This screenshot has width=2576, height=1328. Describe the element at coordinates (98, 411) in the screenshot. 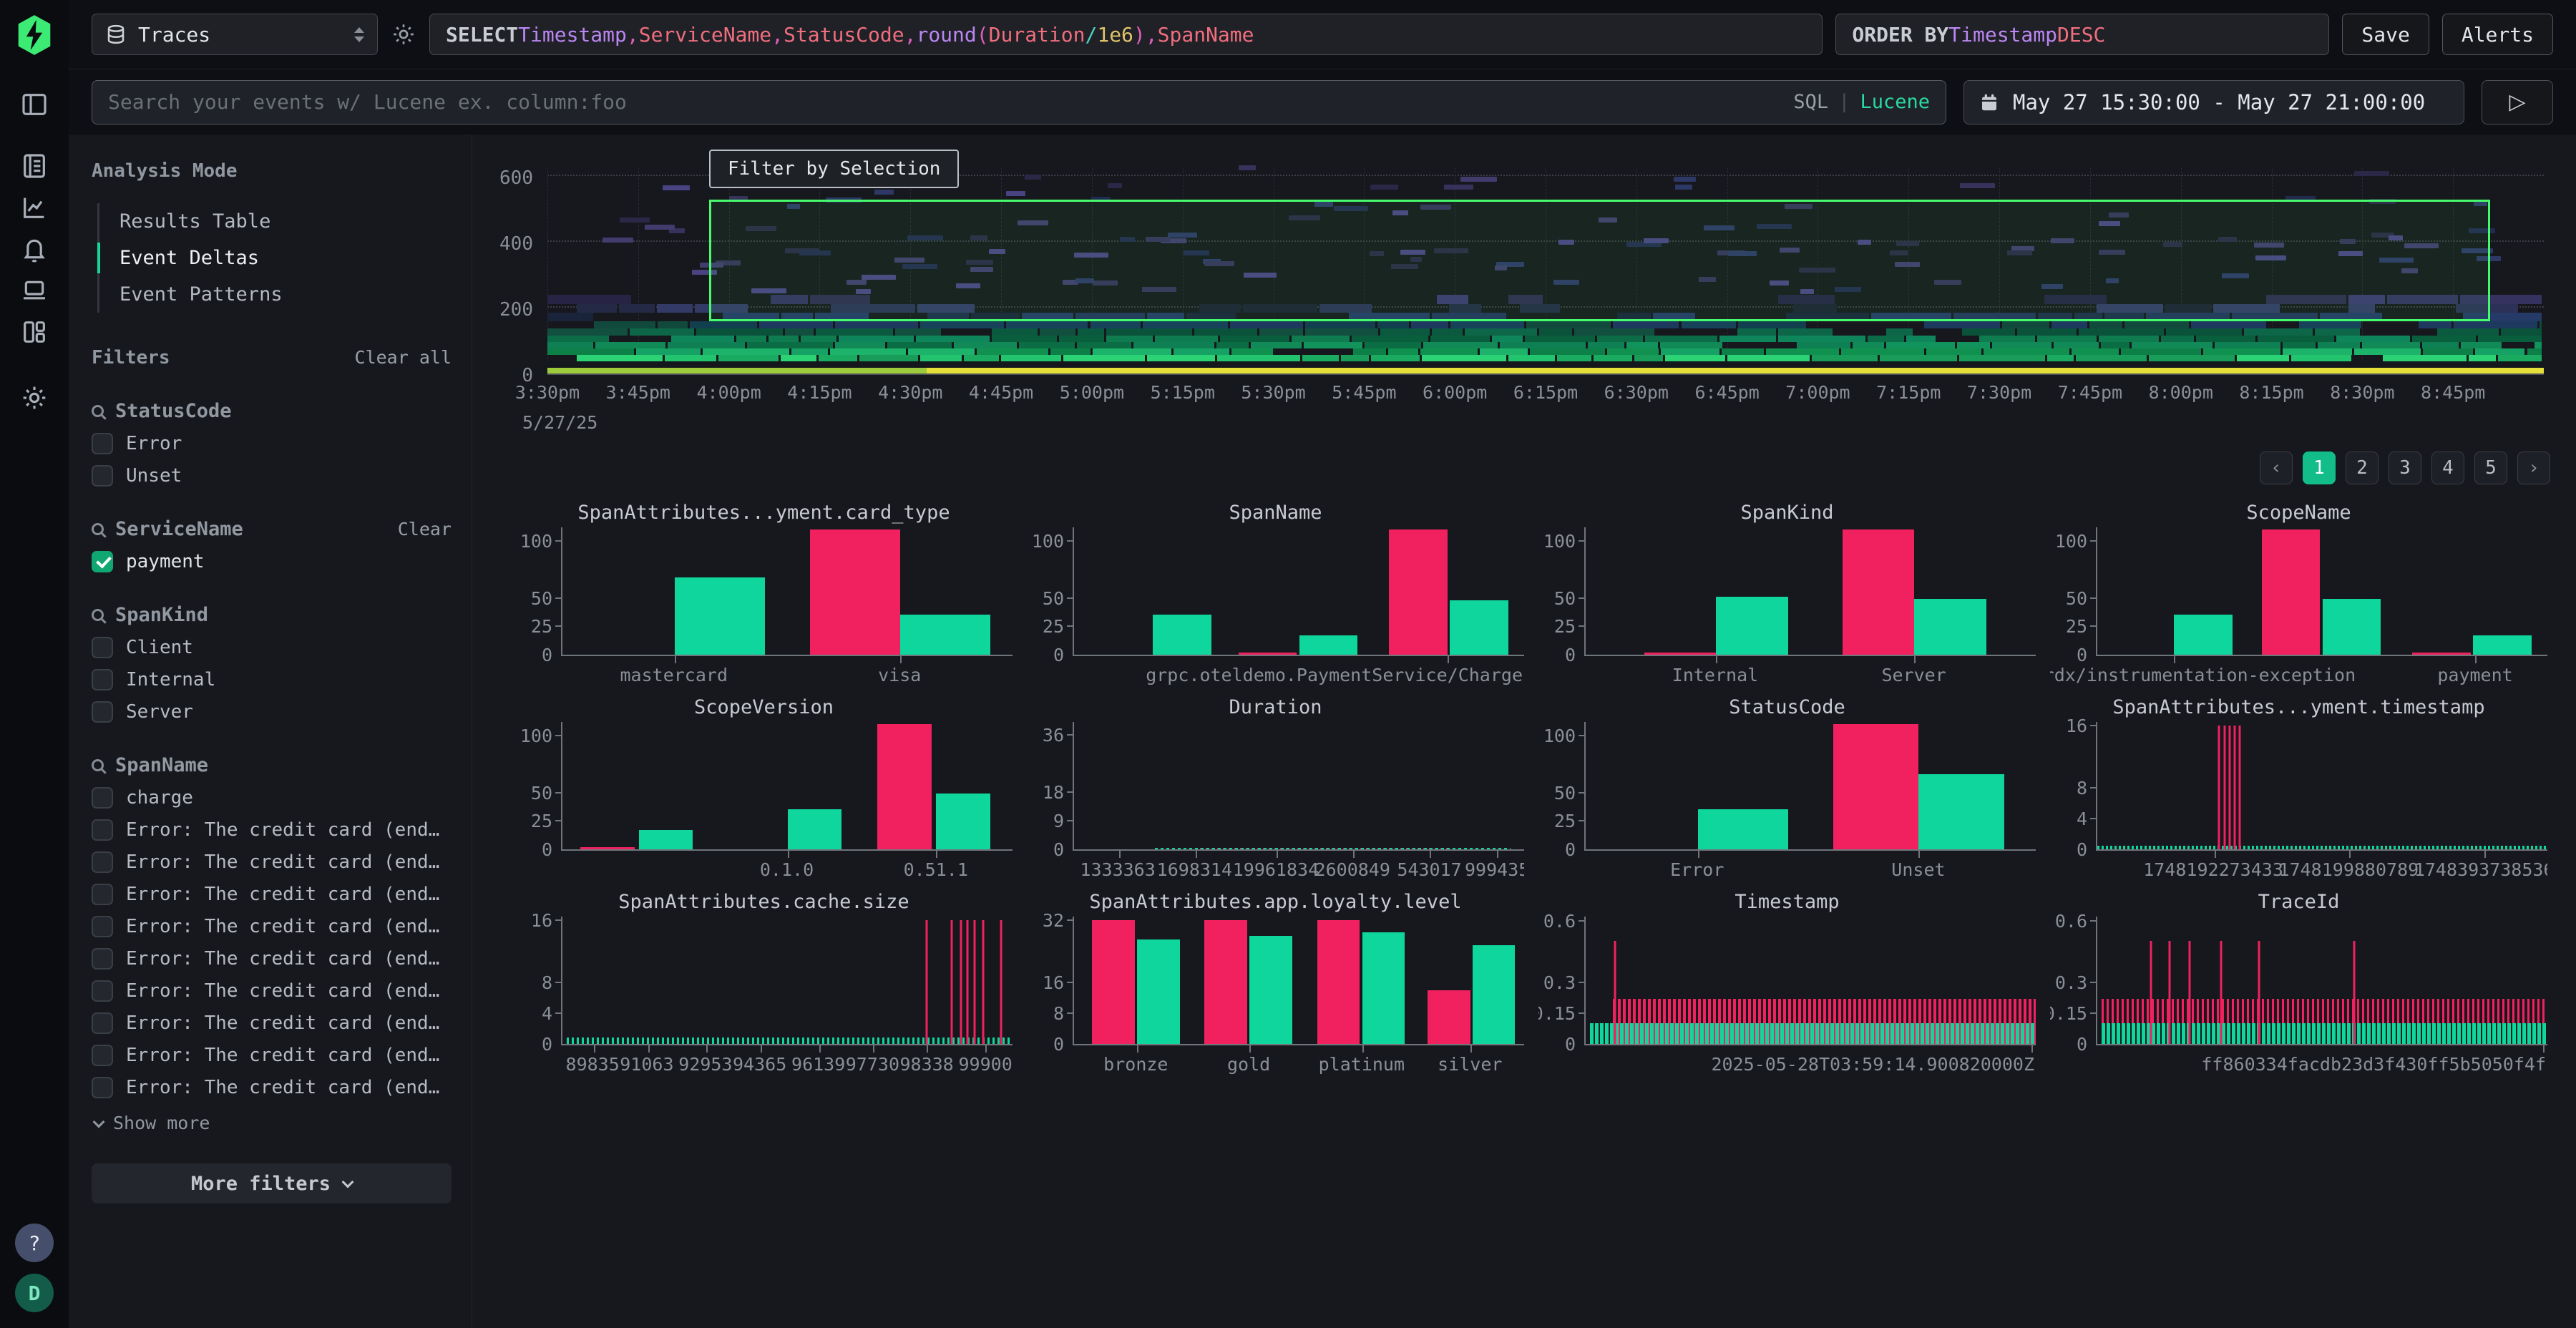

I see `search-icon` at that location.